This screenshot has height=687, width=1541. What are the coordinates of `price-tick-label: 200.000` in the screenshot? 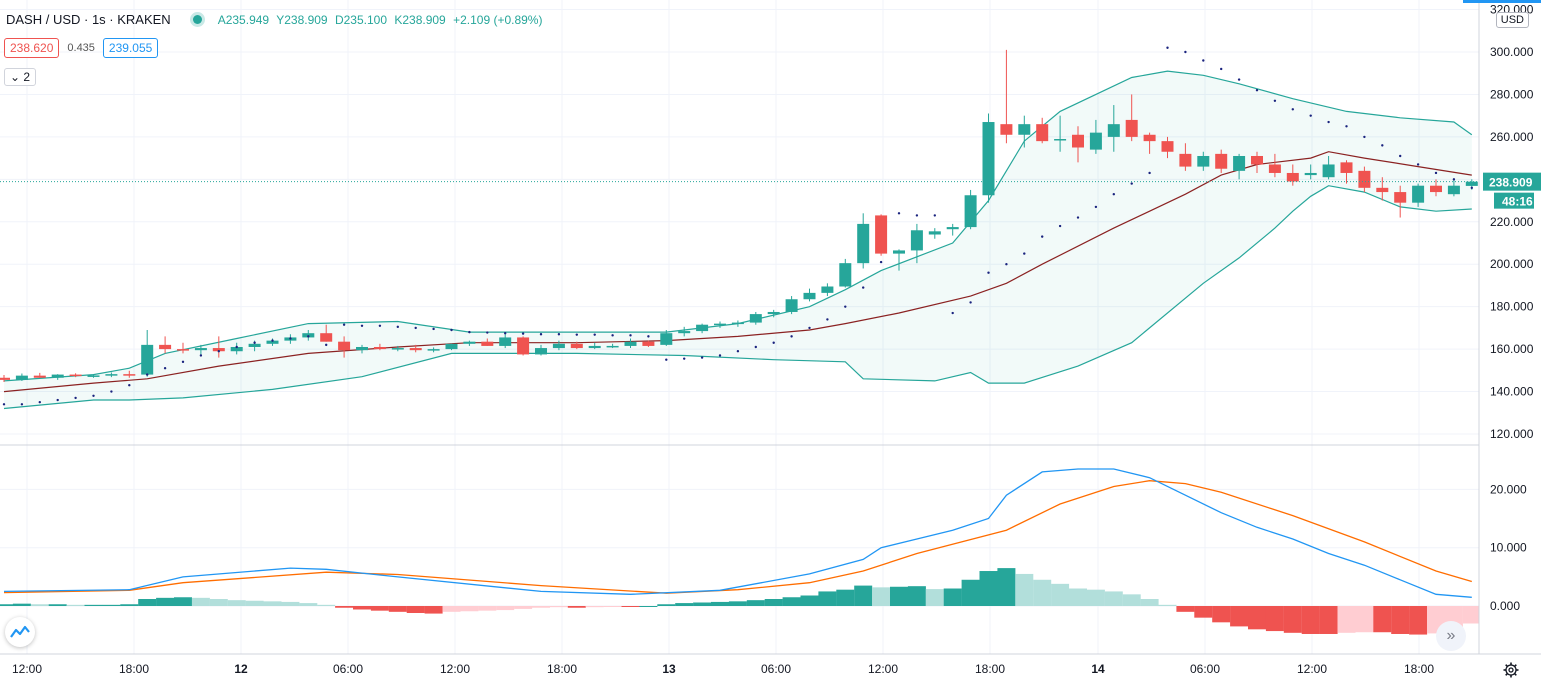 It's located at (1512, 264).